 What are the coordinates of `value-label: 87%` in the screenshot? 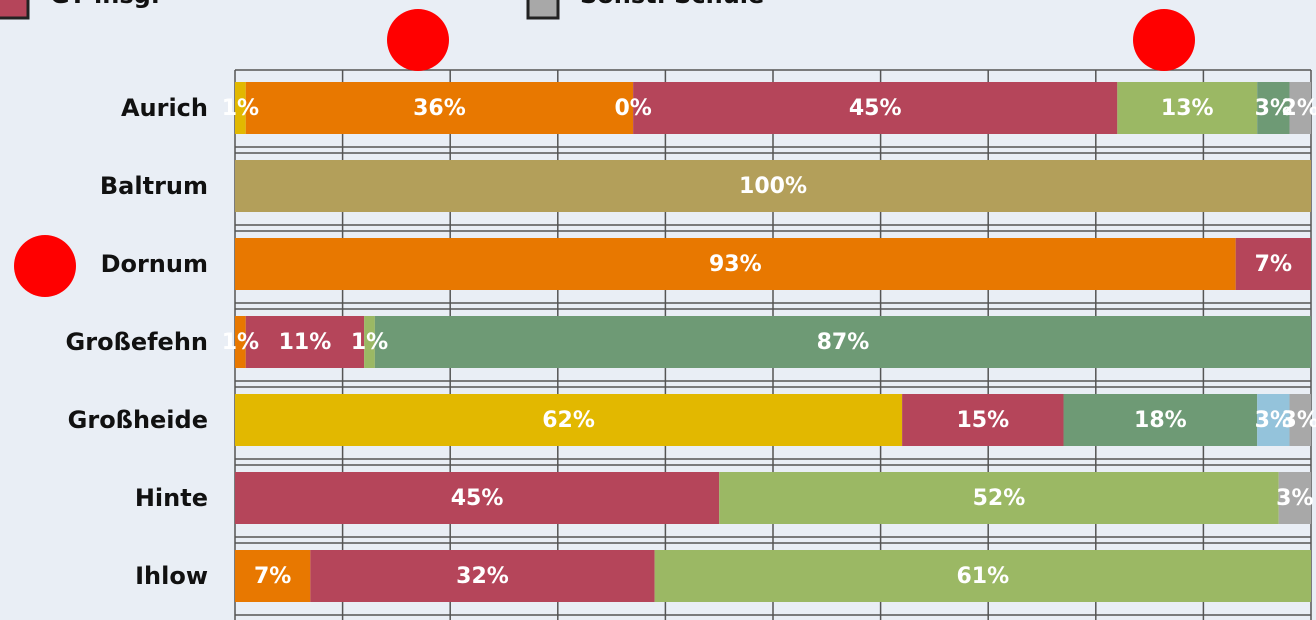 It's located at (843, 342).